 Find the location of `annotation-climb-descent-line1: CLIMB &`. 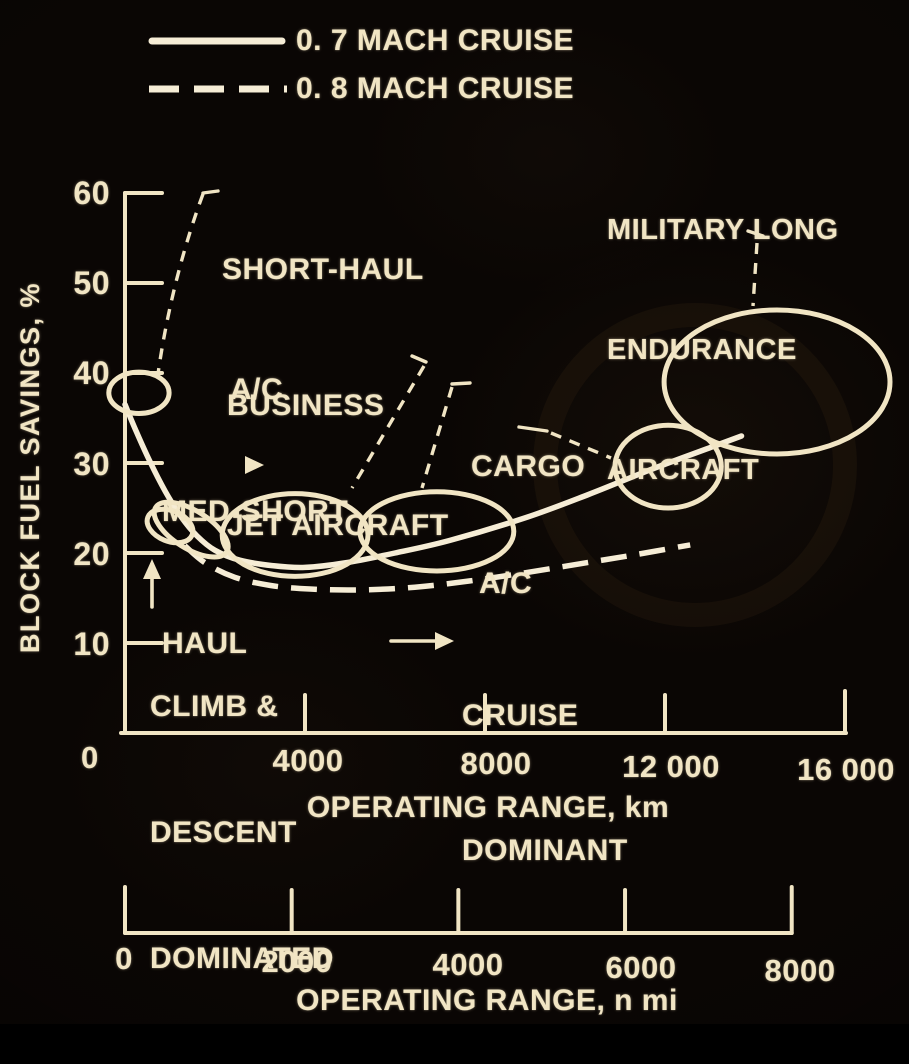

annotation-climb-descent-line1: CLIMB & is located at coordinates (214, 706).